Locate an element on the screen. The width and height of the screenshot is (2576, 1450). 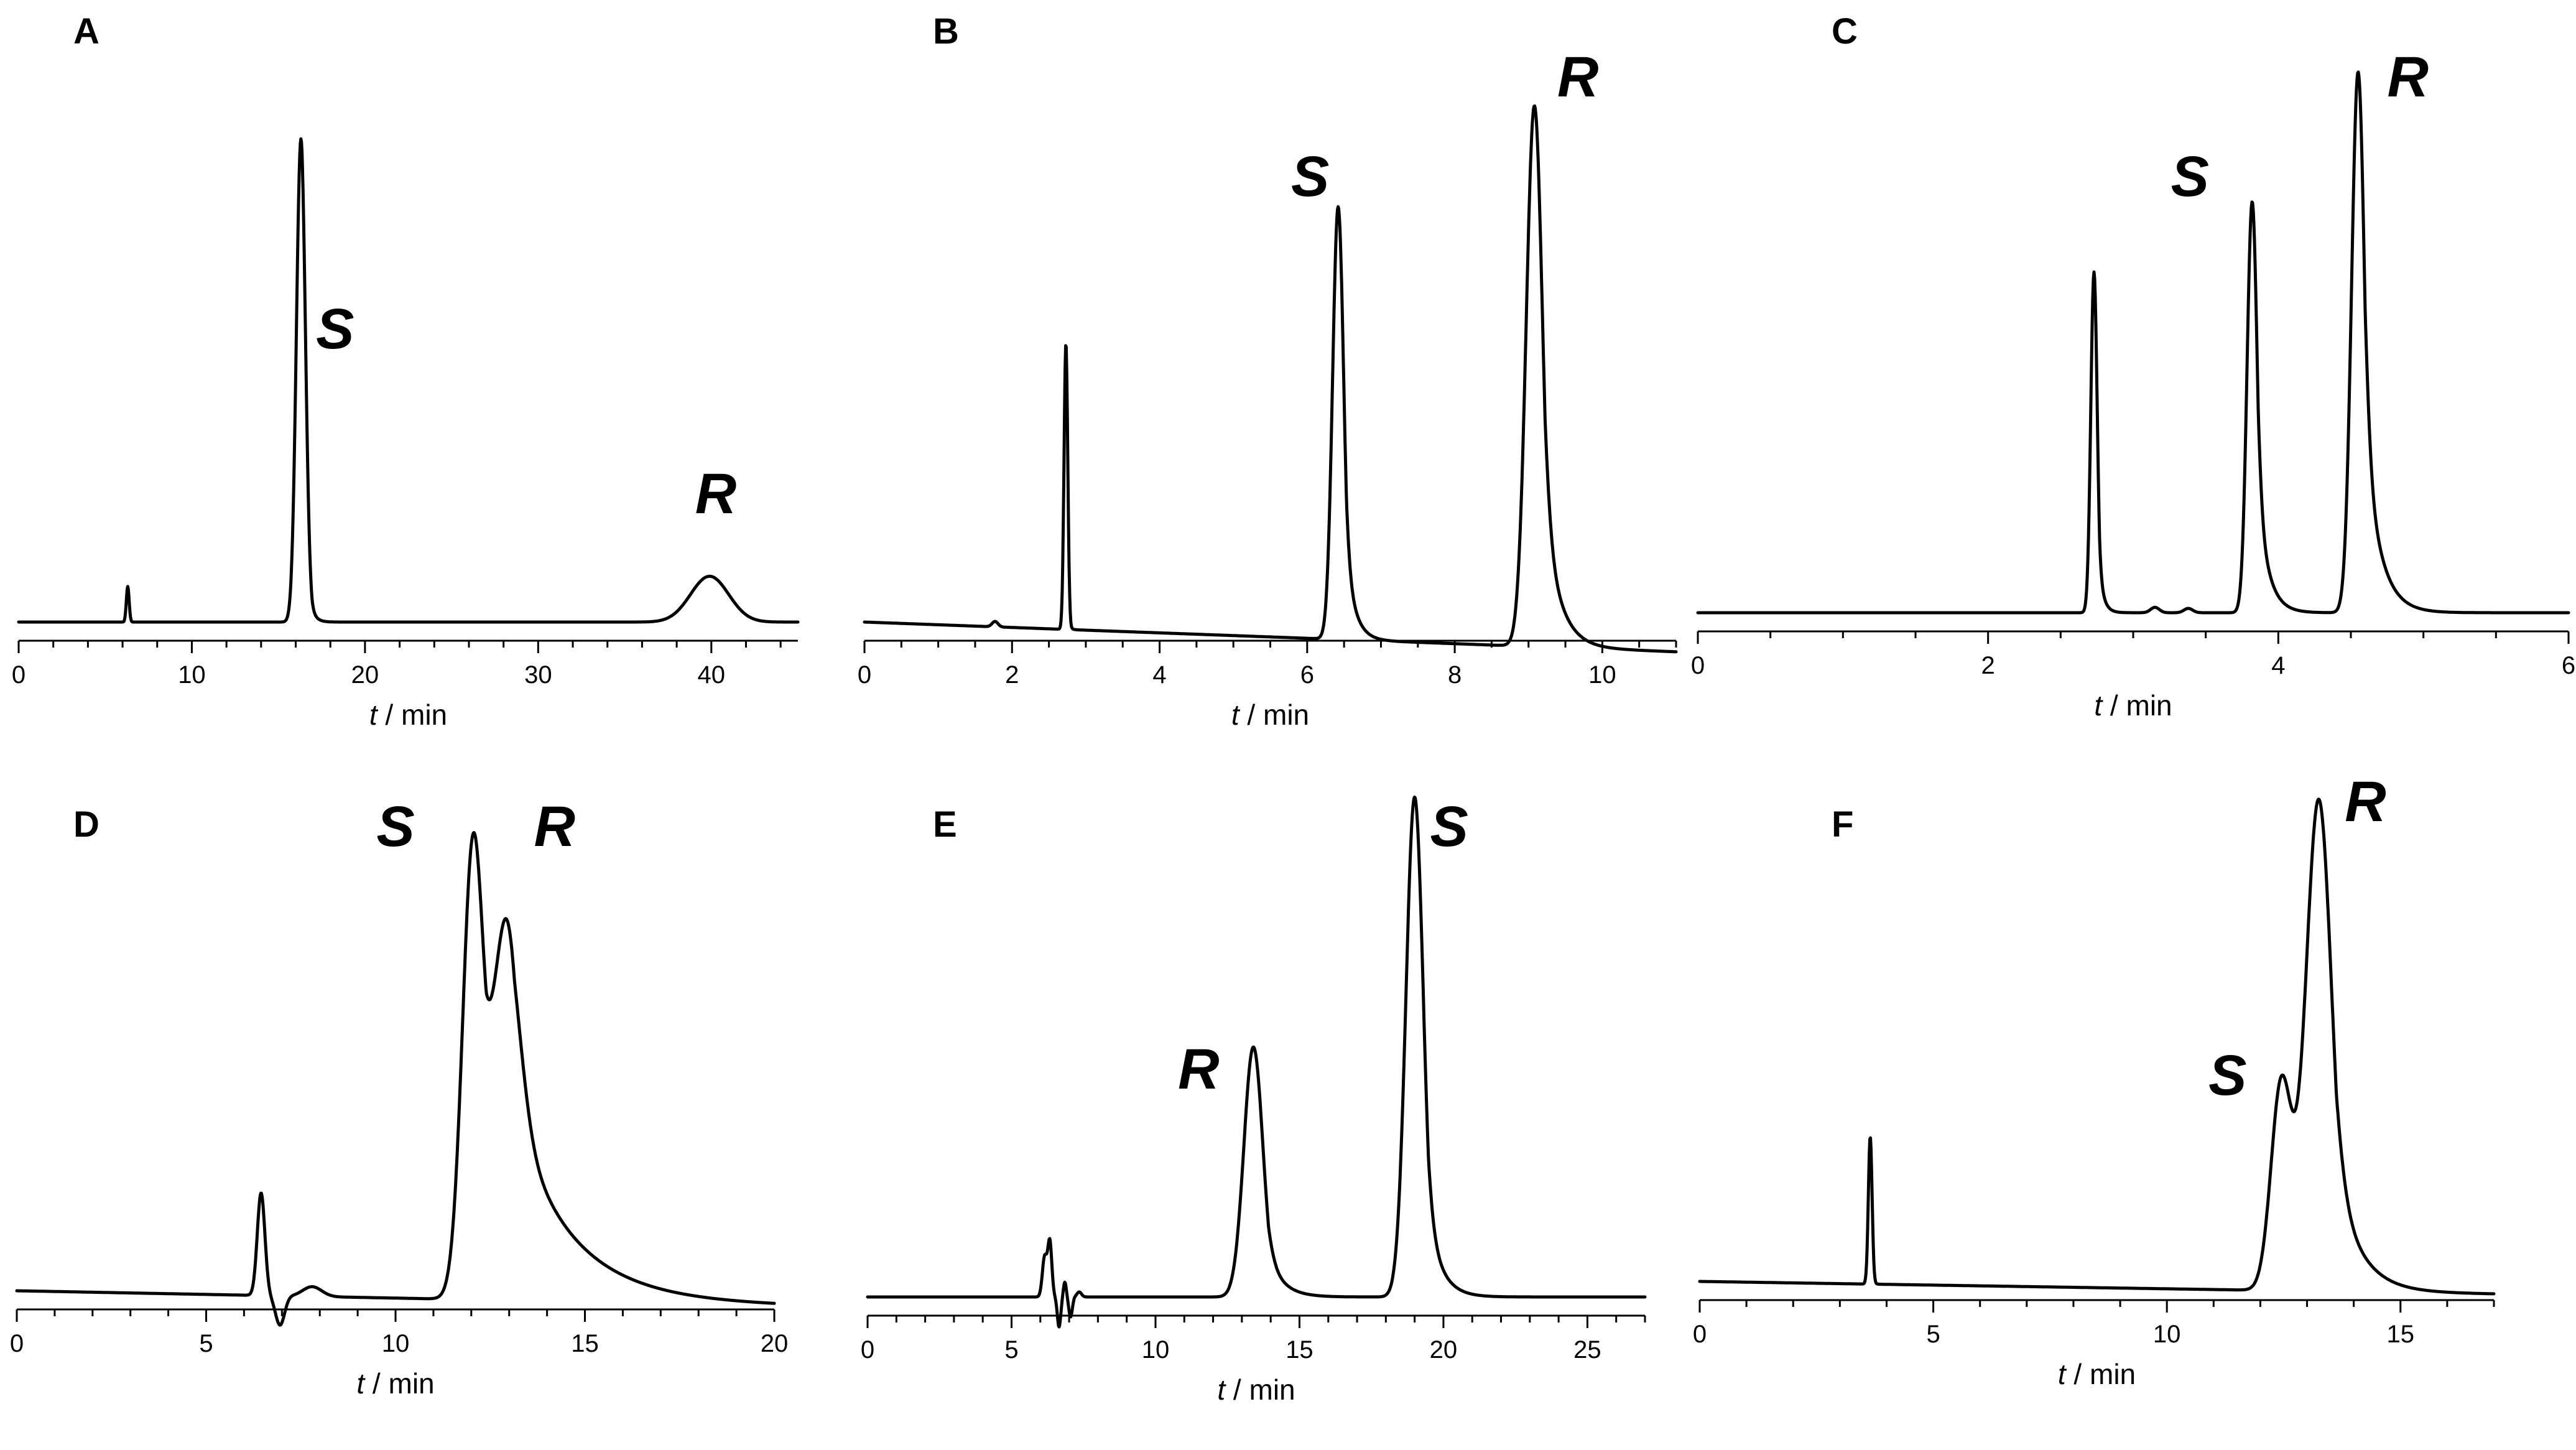
panel-letter-f: F is located at coordinates (1843, 824).